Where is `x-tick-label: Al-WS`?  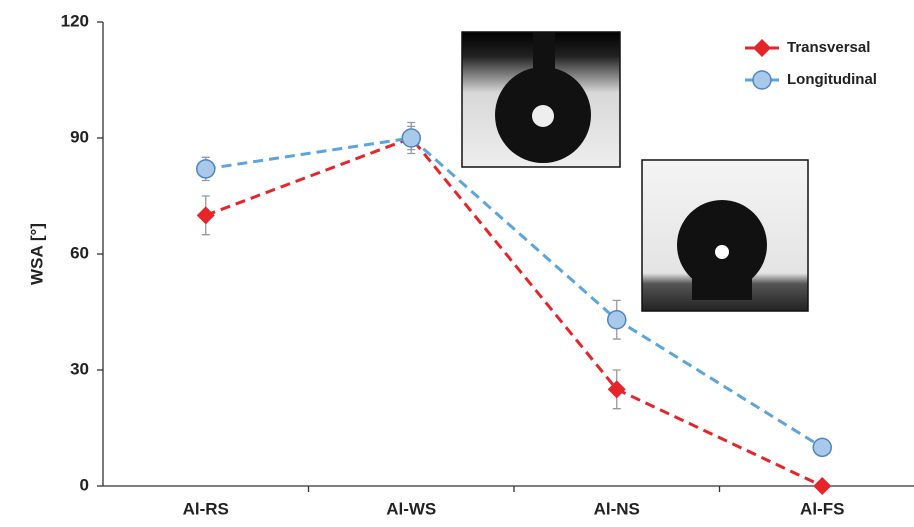
x-tick-label: Al-WS is located at coordinates (411, 508).